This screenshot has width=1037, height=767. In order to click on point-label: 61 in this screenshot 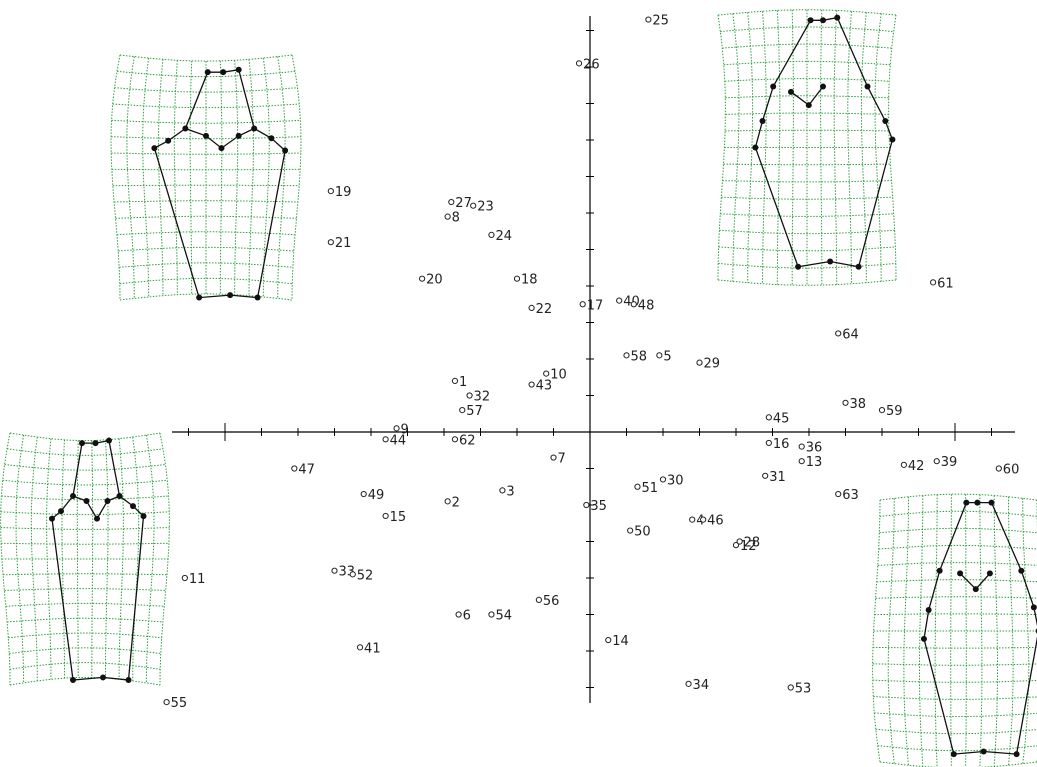, I will do `click(945, 283)`.